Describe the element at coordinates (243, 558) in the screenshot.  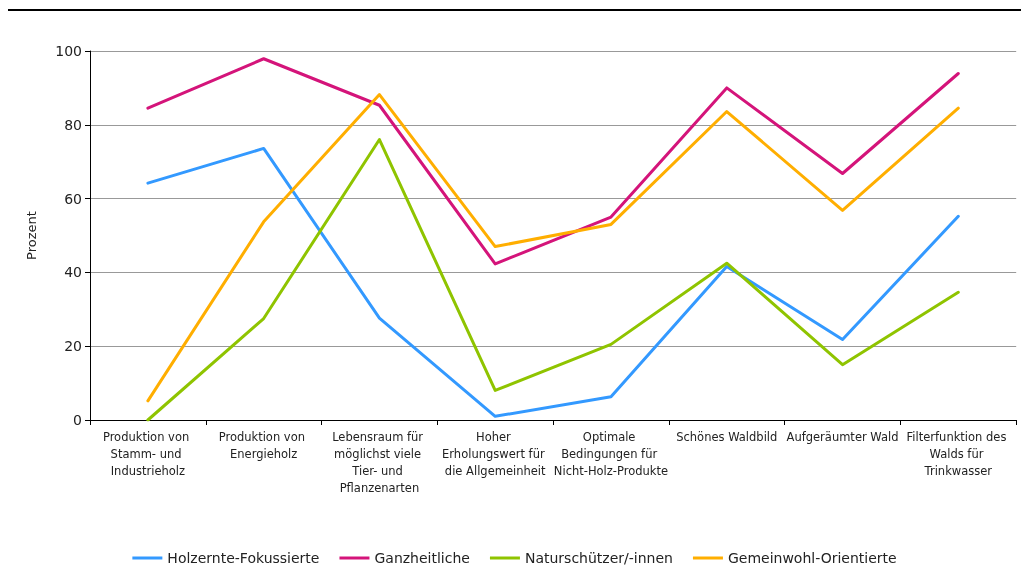
I see `legend-label: Holzernte-Fokussierte` at that location.